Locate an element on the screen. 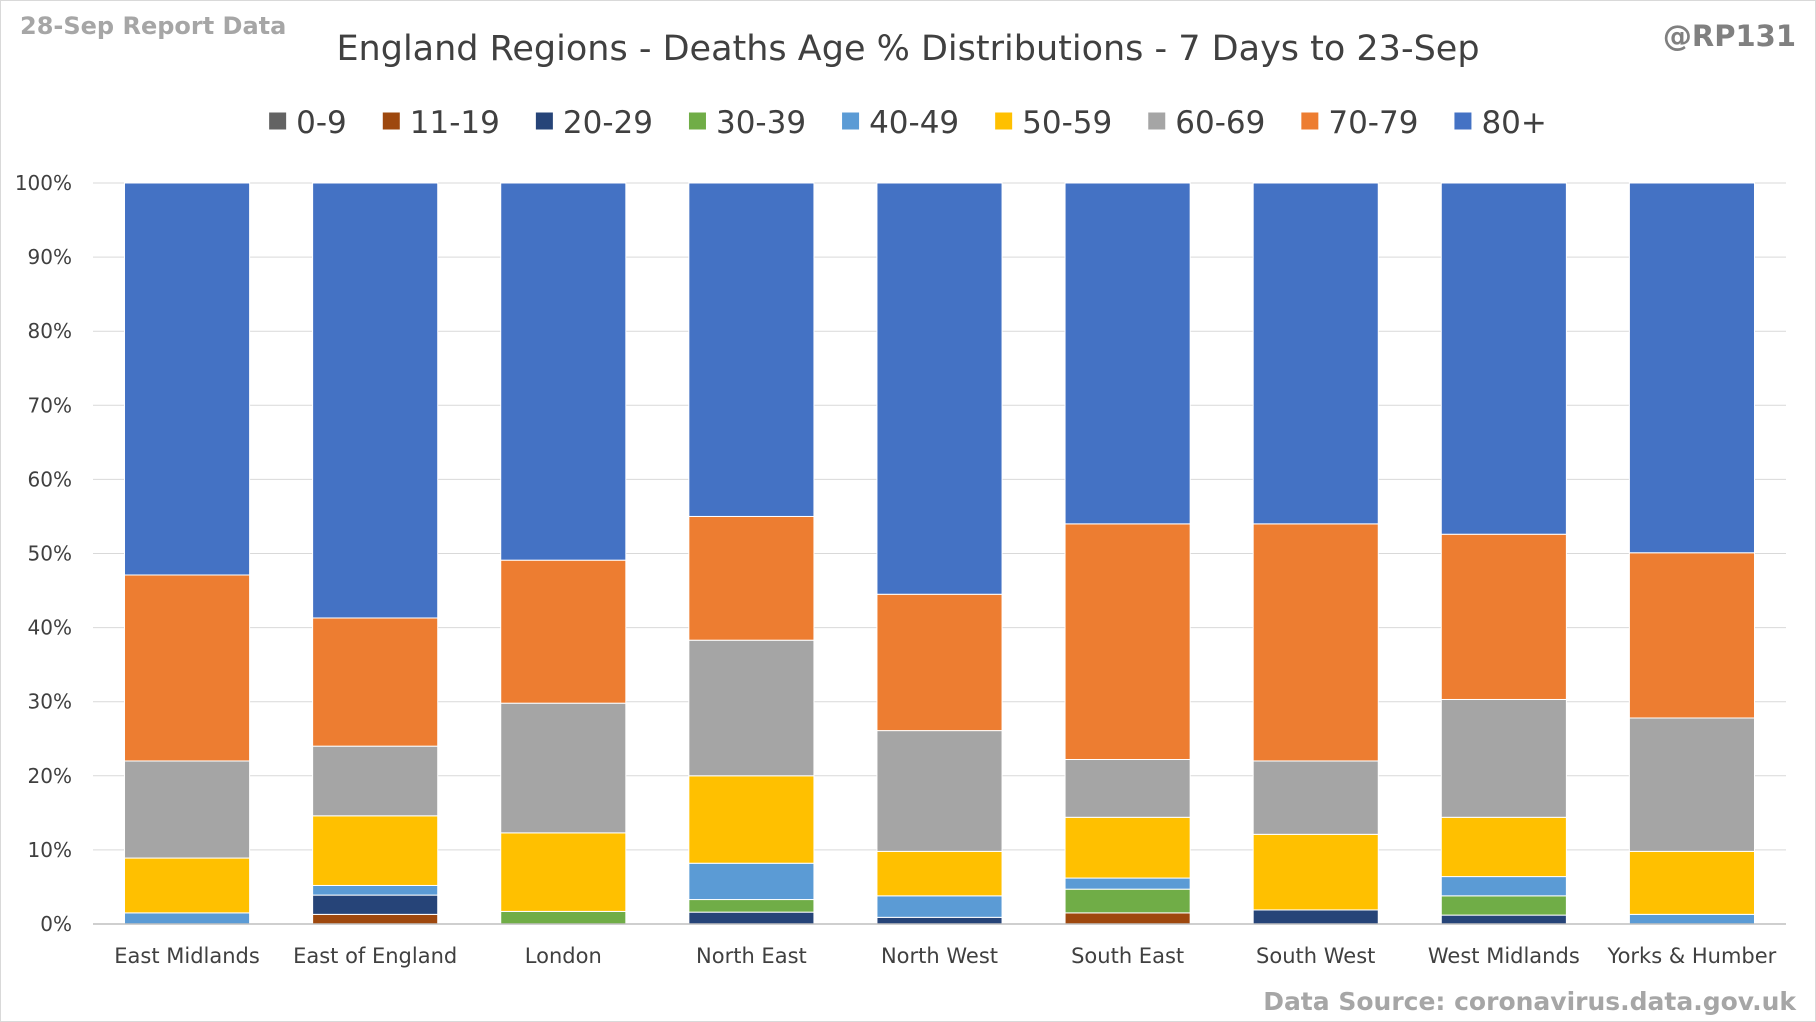 This screenshot has width=1816, height=1022. x-category-label: London is located at coordinates (563, 956).